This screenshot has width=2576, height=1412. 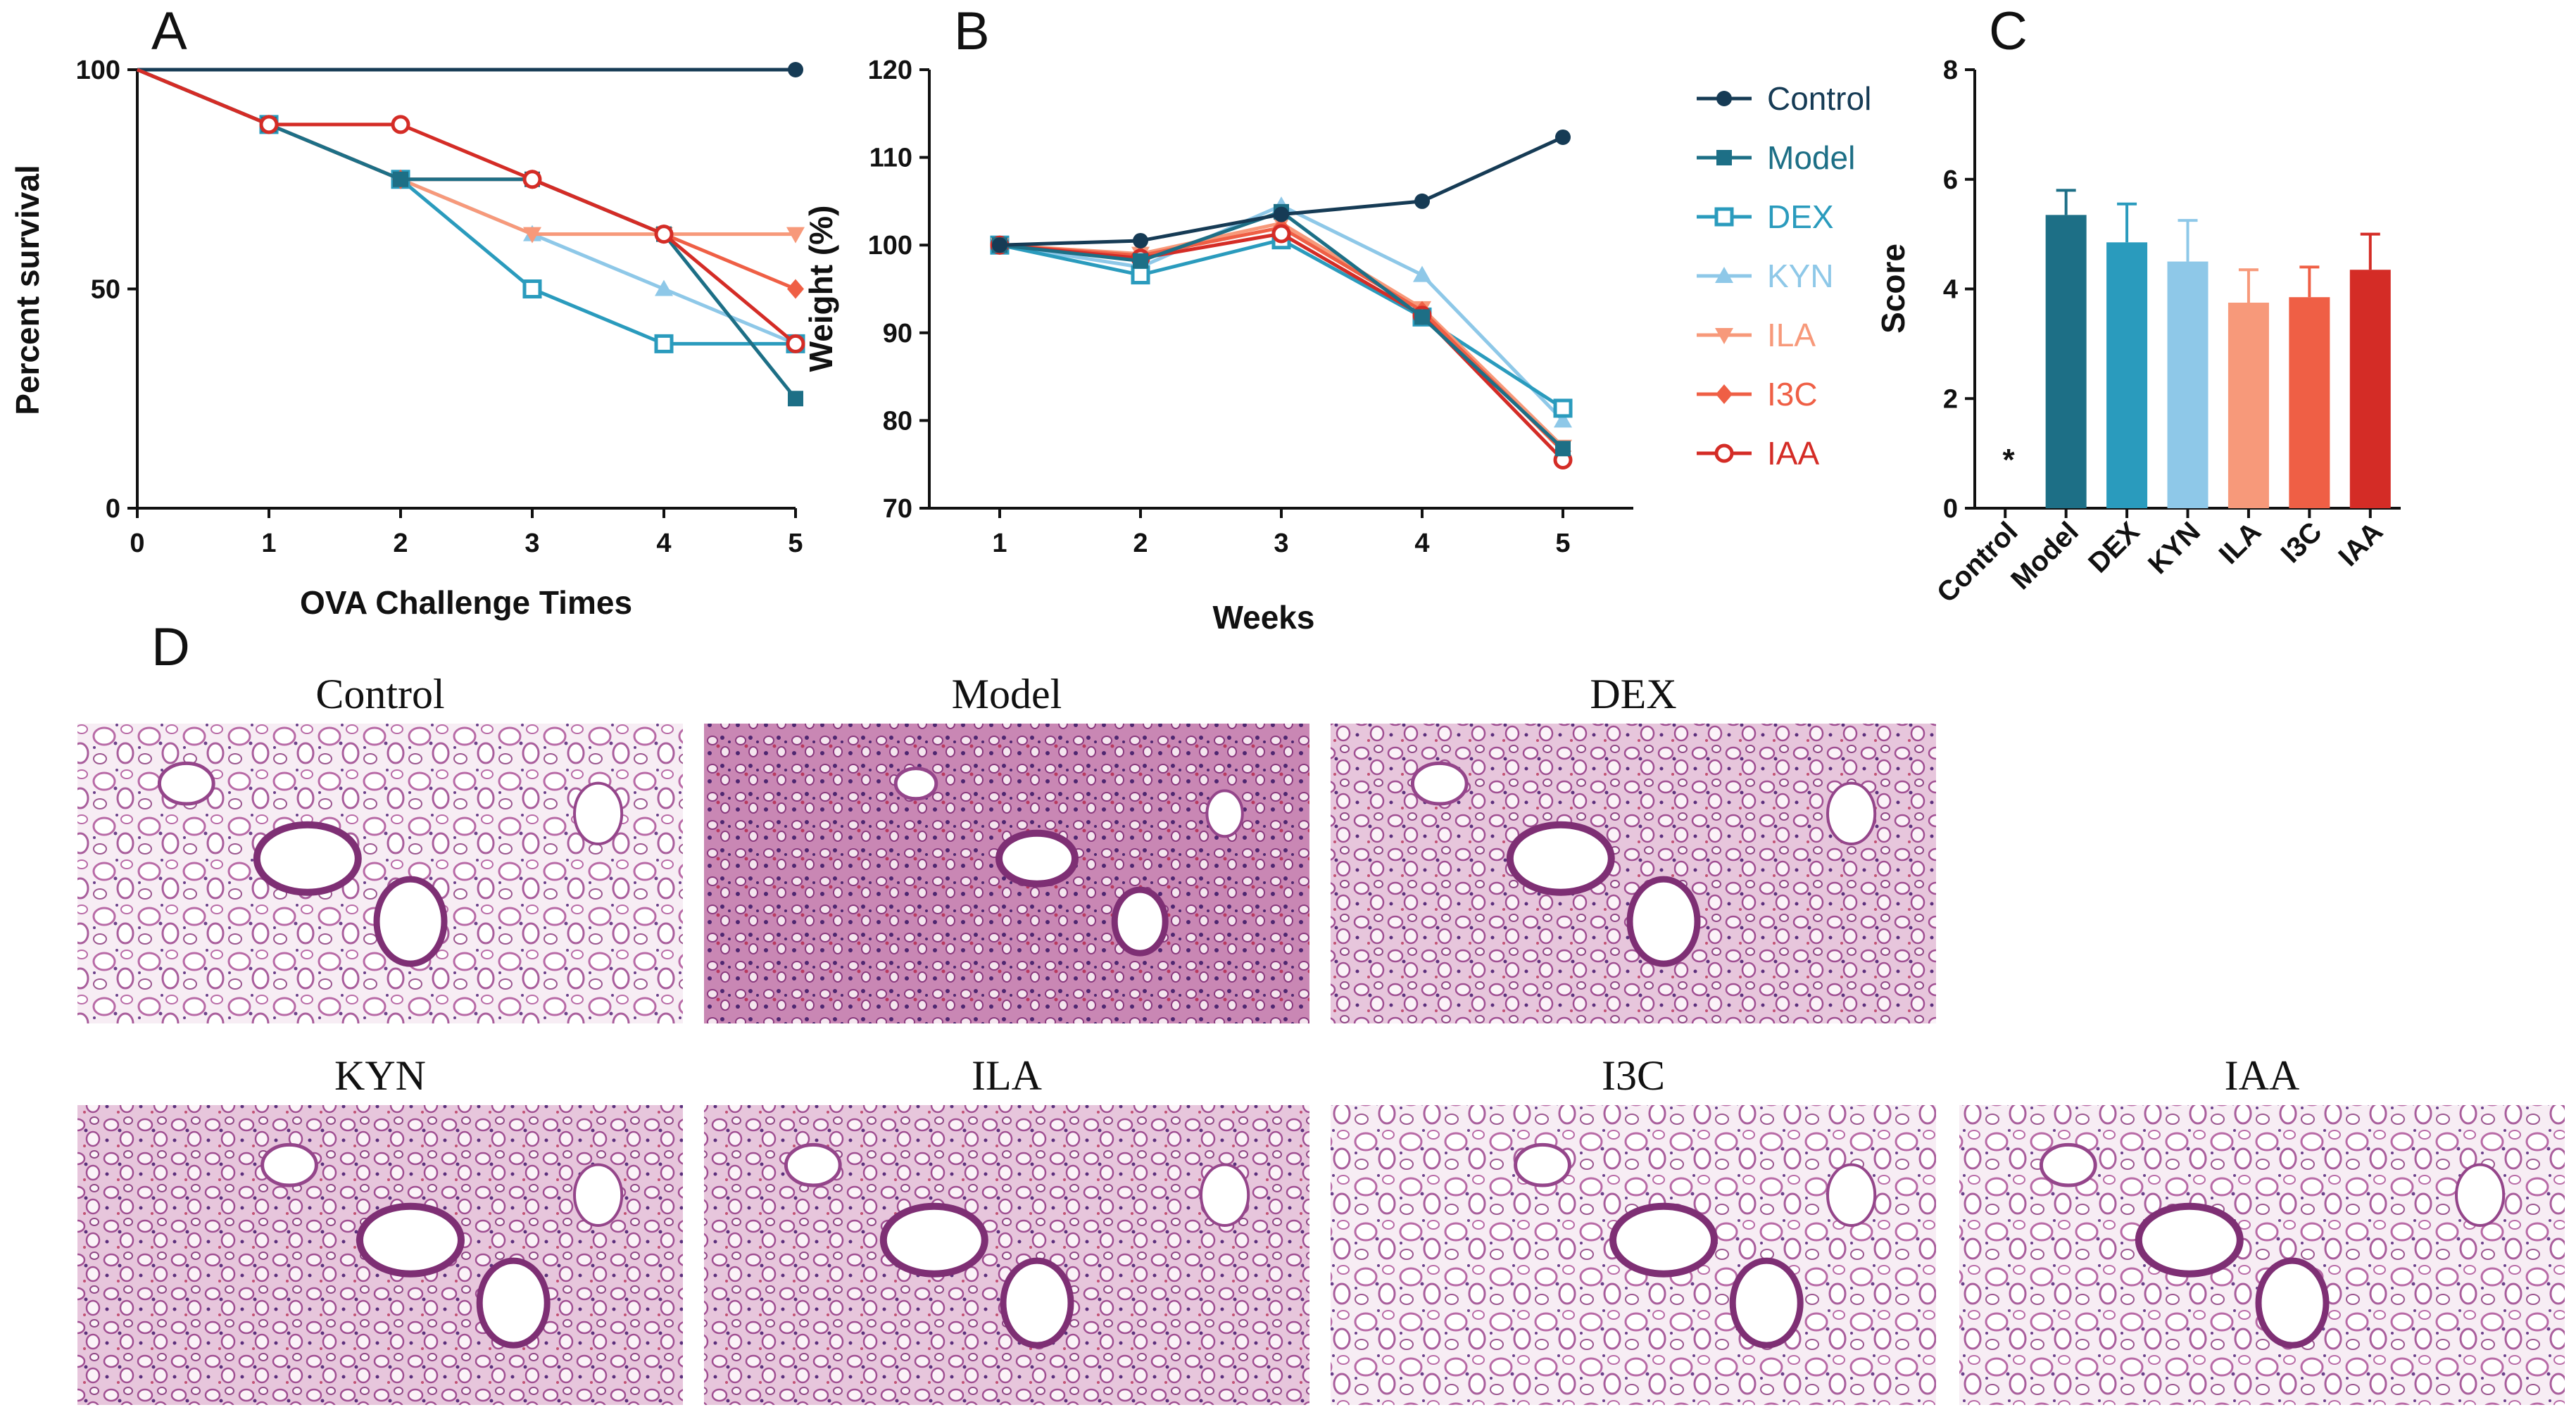 What do you see at coordinates (105, 290) in the screenshot?
I see `y-tick-label: 50` at bounding box center [105, 290].